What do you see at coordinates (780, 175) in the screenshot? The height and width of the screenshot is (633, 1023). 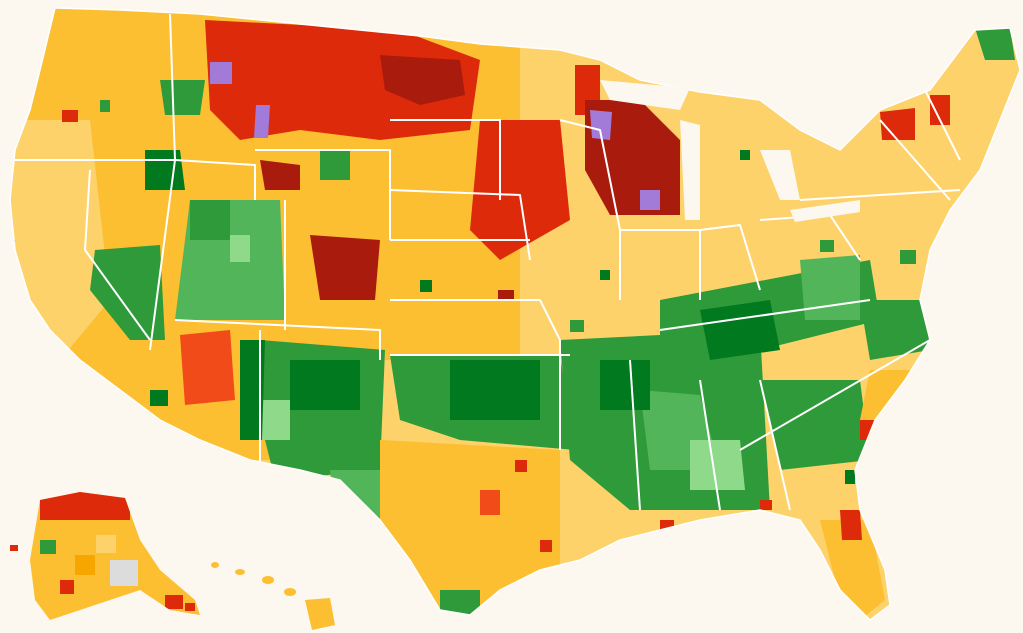 I see `lake-huron` at bounding box center [780, 175].